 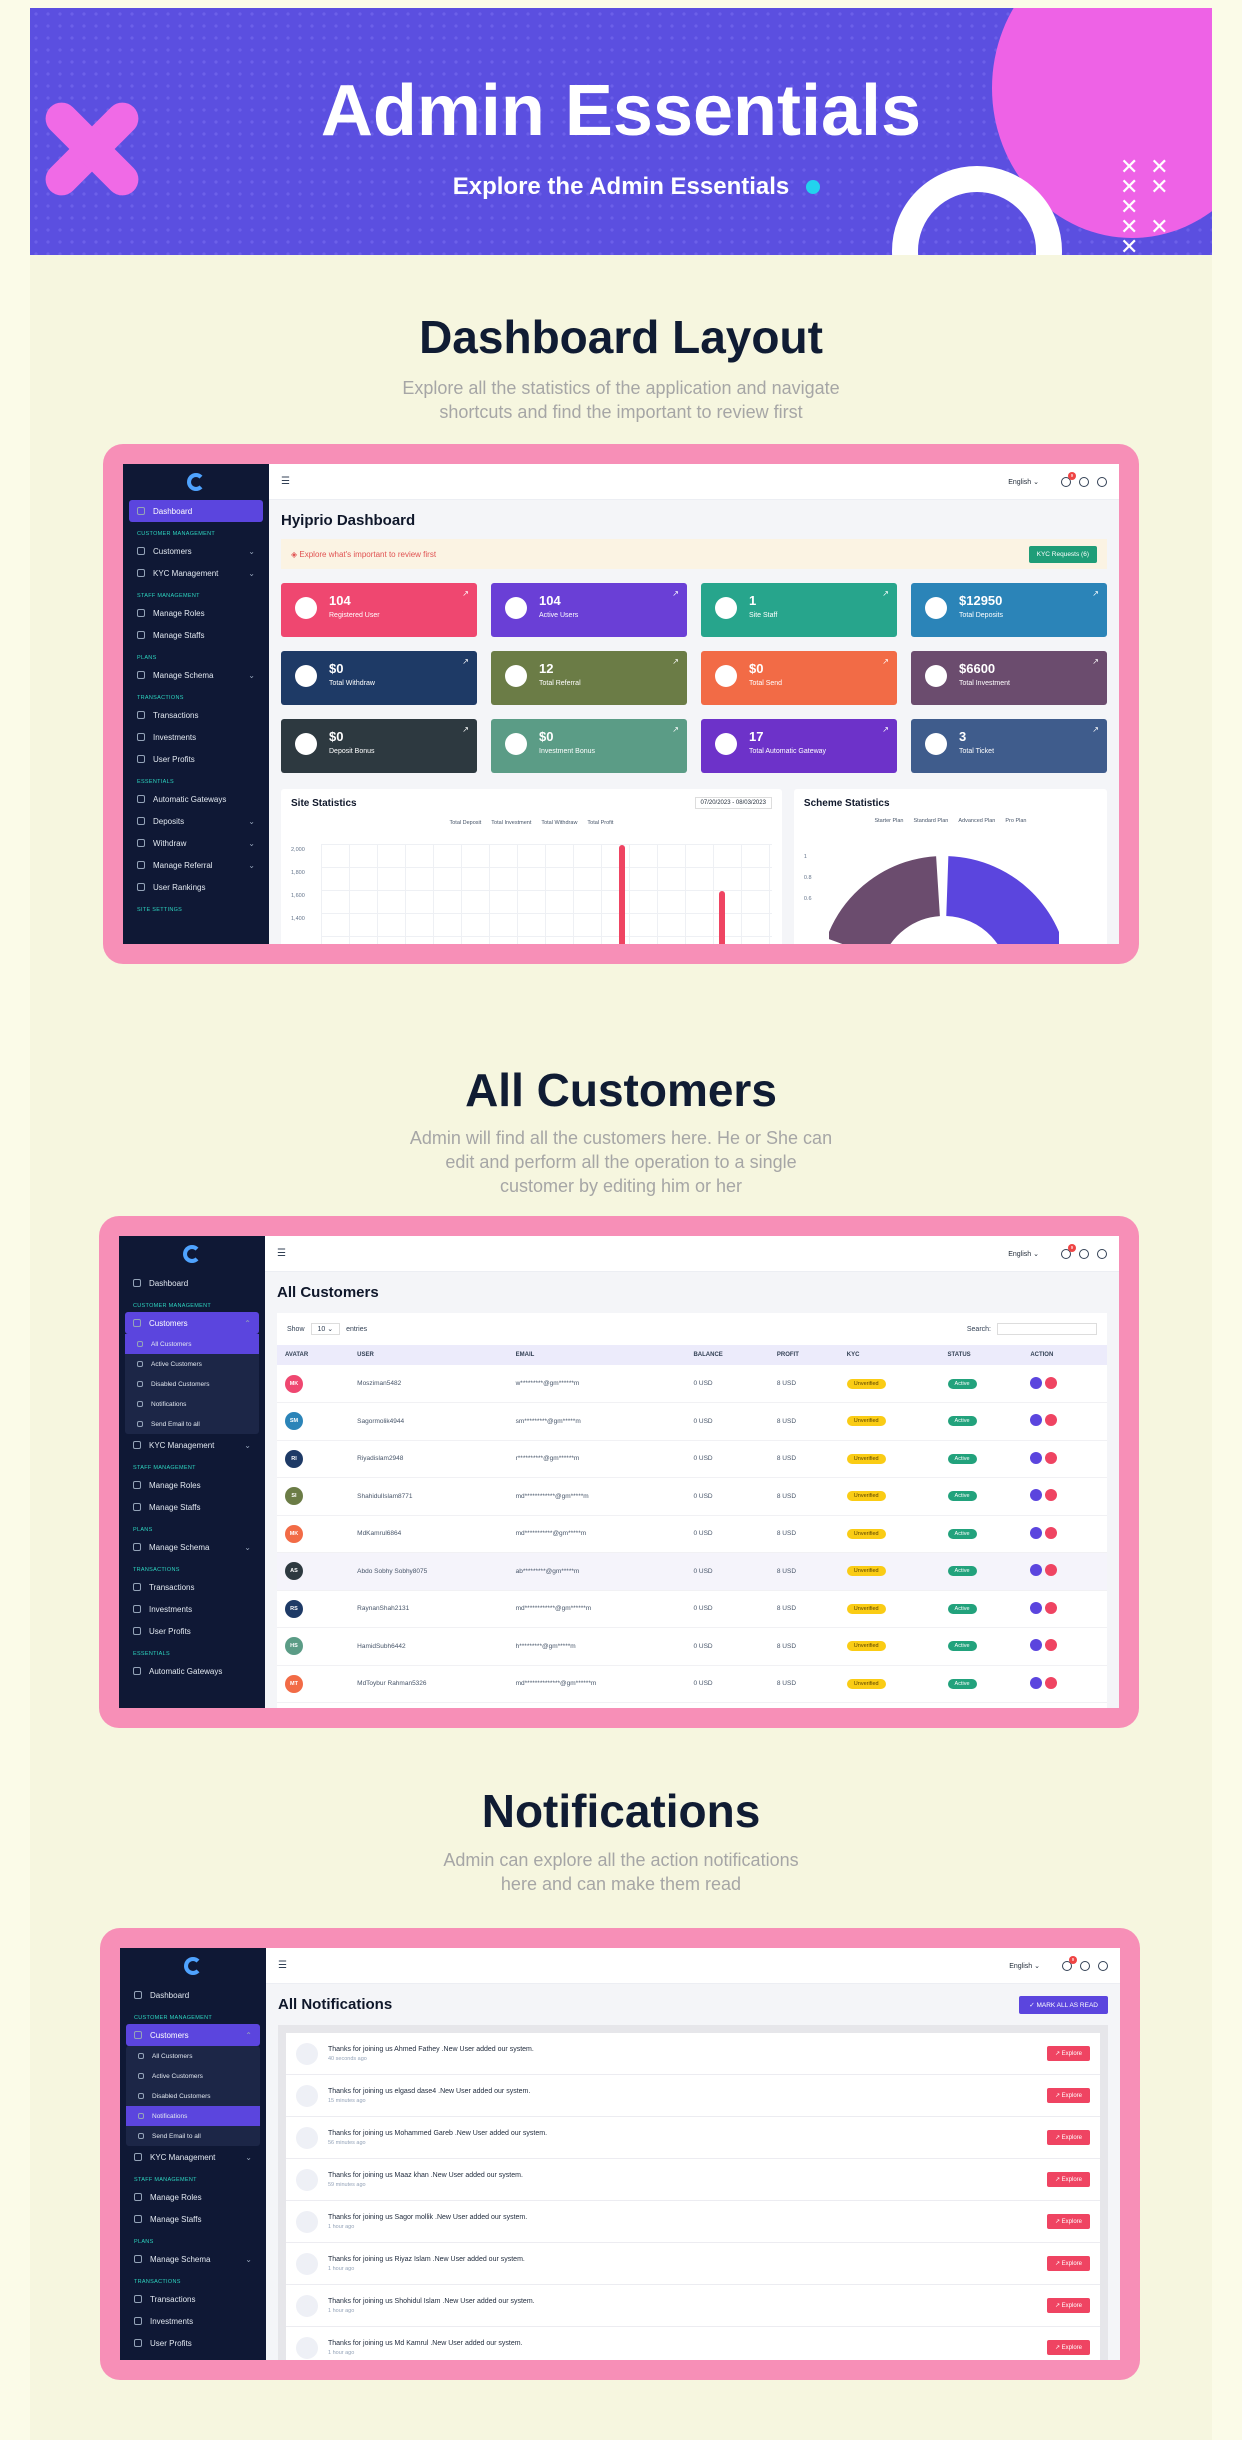 I want to click on kyc-requests-button: KYC Requests (6), so click(x=1062, y=554).